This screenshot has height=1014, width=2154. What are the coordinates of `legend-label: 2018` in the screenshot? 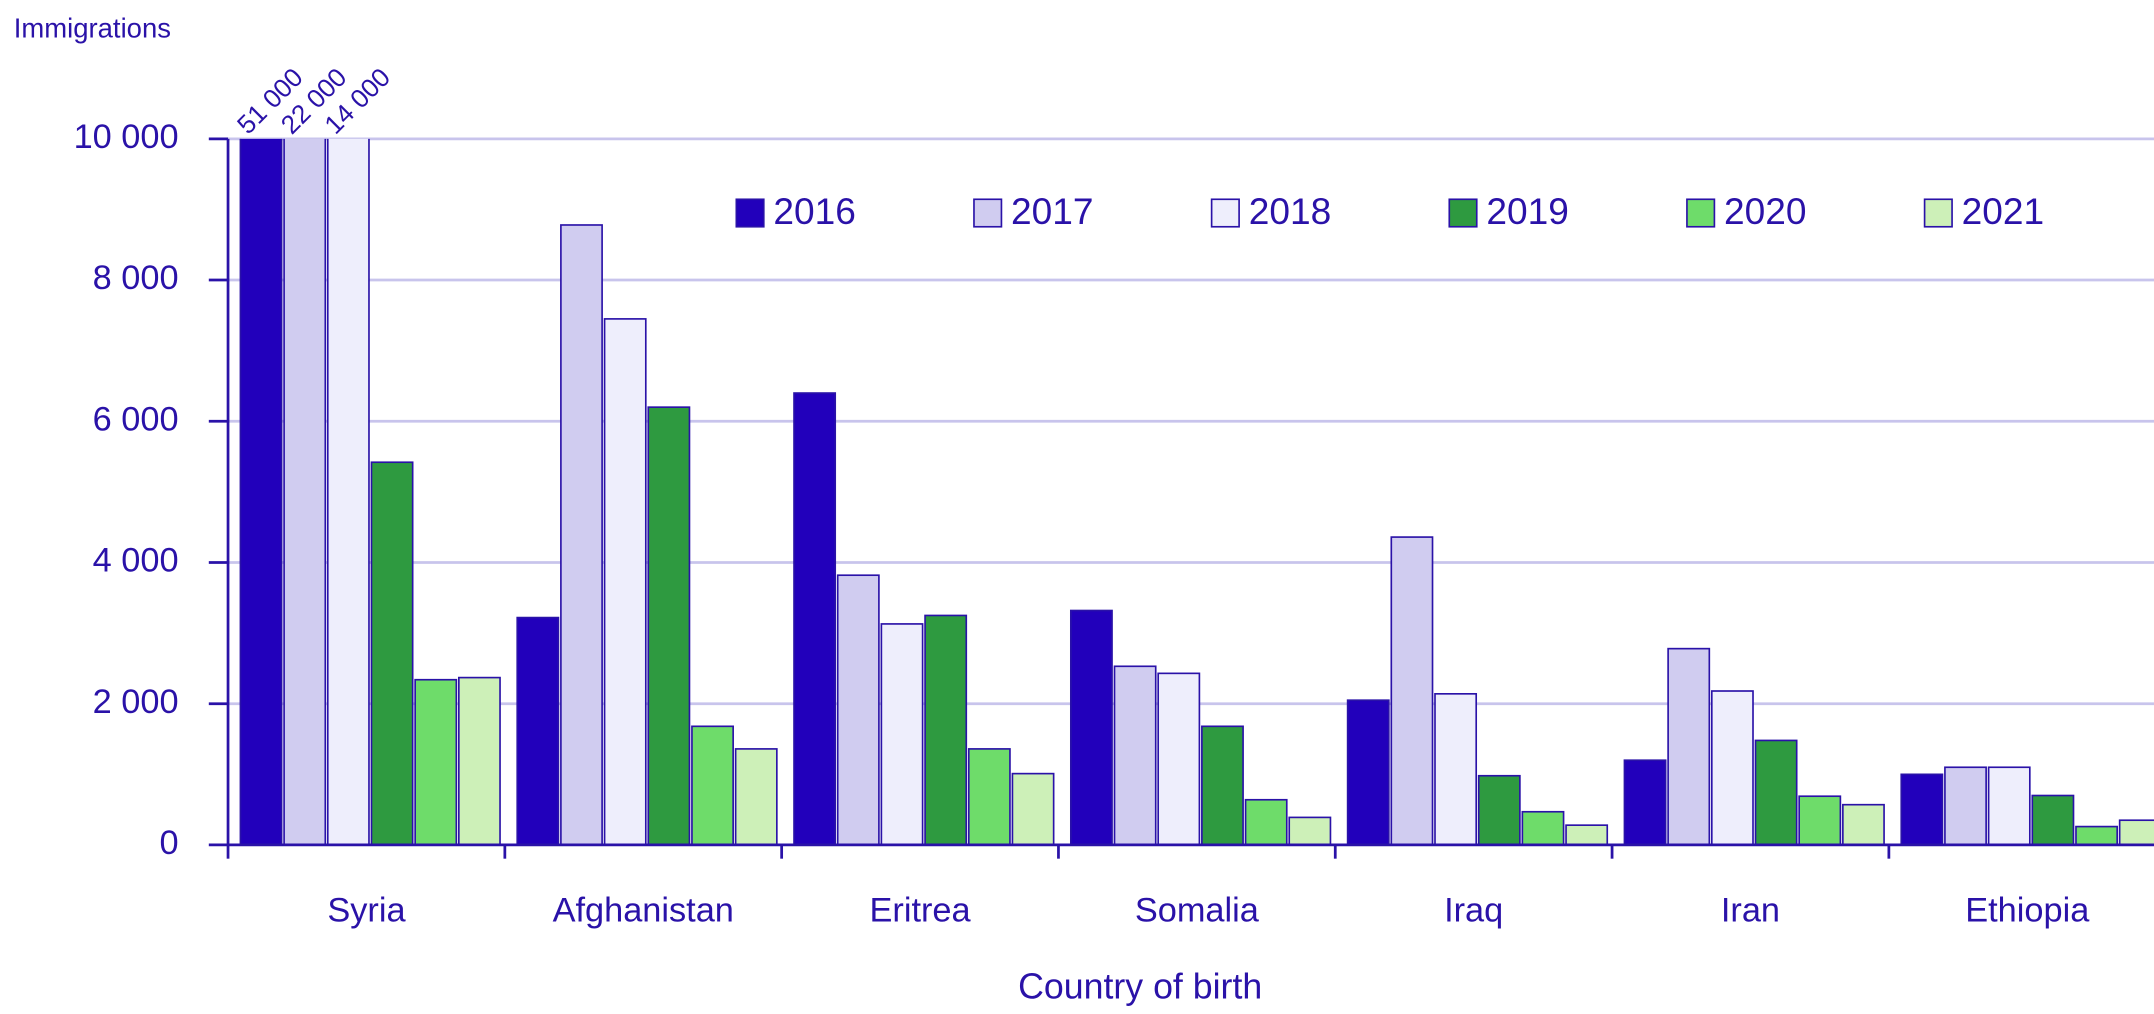 It's located at (1290, 211).